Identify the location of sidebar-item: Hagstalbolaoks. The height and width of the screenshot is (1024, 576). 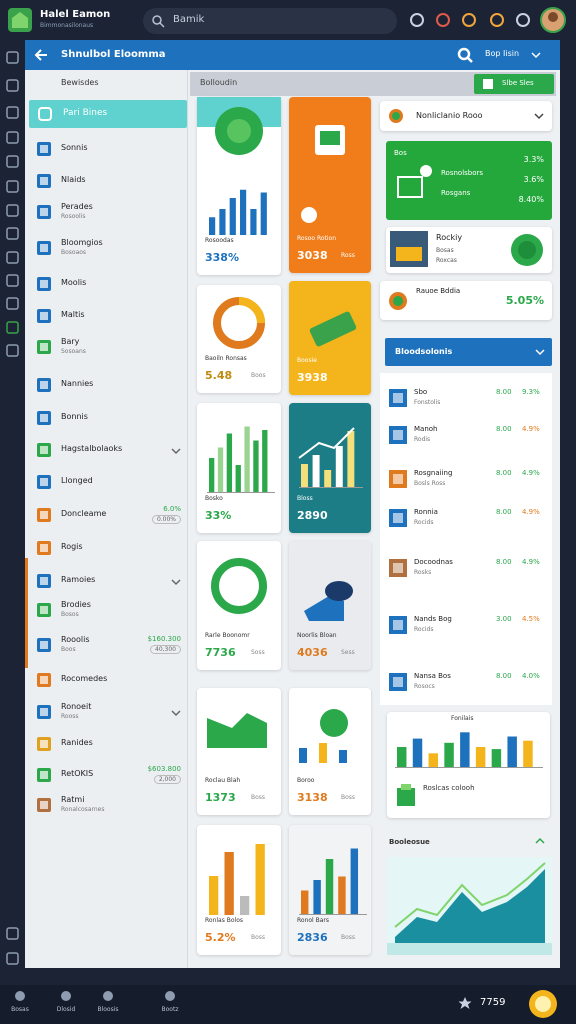
(106, 451).